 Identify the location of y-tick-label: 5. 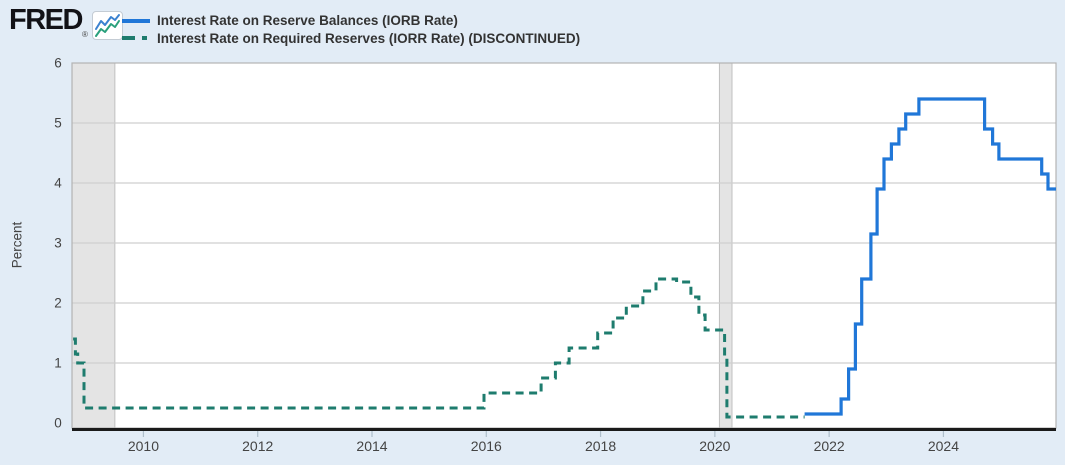
(58, 123).